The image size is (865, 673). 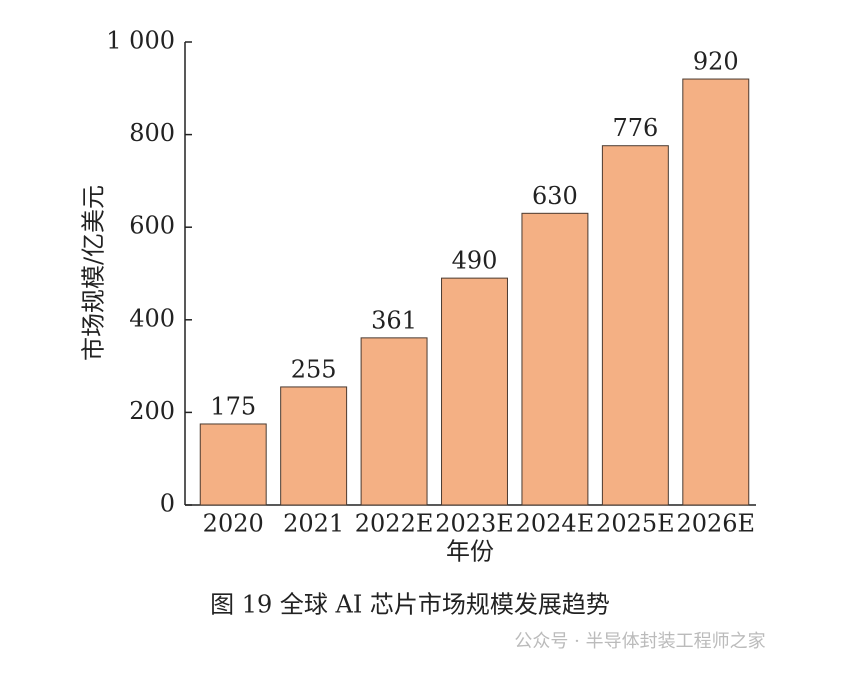 What do you see at coordinates (716, 62) in the screenshot?
I see `value-label: 920` at bounding box center [716, 62].